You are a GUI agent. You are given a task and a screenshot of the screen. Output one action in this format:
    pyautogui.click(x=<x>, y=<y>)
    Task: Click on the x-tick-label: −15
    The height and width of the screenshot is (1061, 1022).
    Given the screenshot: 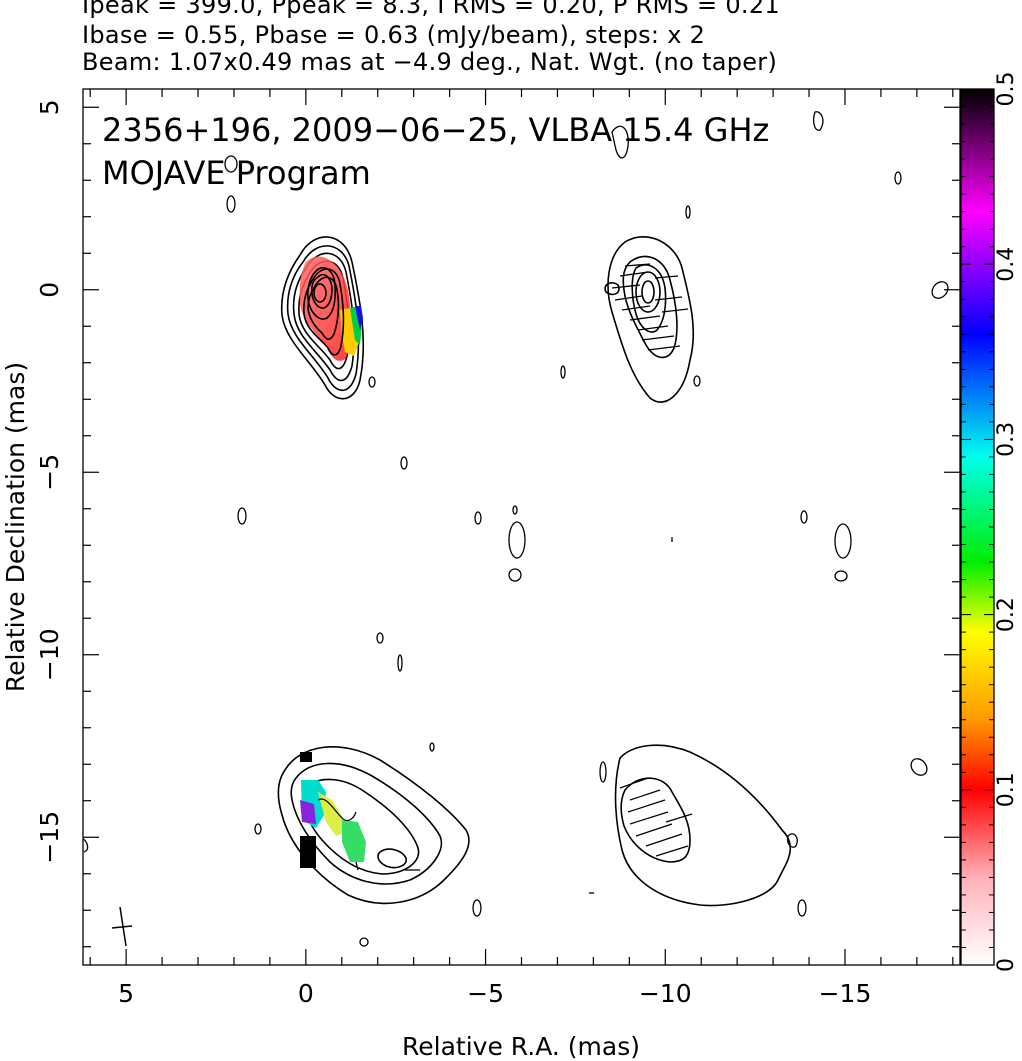 What is the action you would take?
    pyautogui.click(x=845, y=993)
    